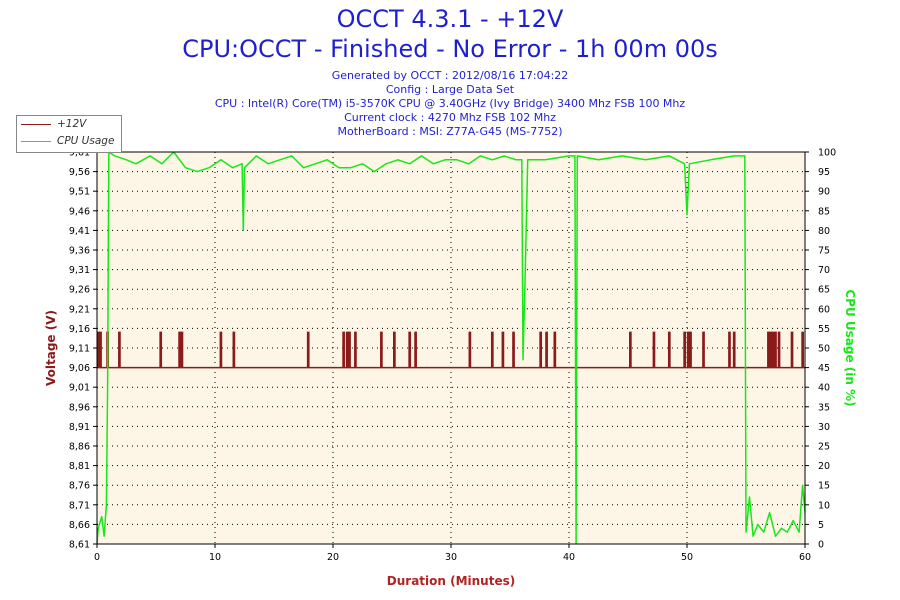  What do you see at coordinates (79, 407) in the screenshot?
I see `y-tick-label-left: 8,96` at bounding box center [79, 407].